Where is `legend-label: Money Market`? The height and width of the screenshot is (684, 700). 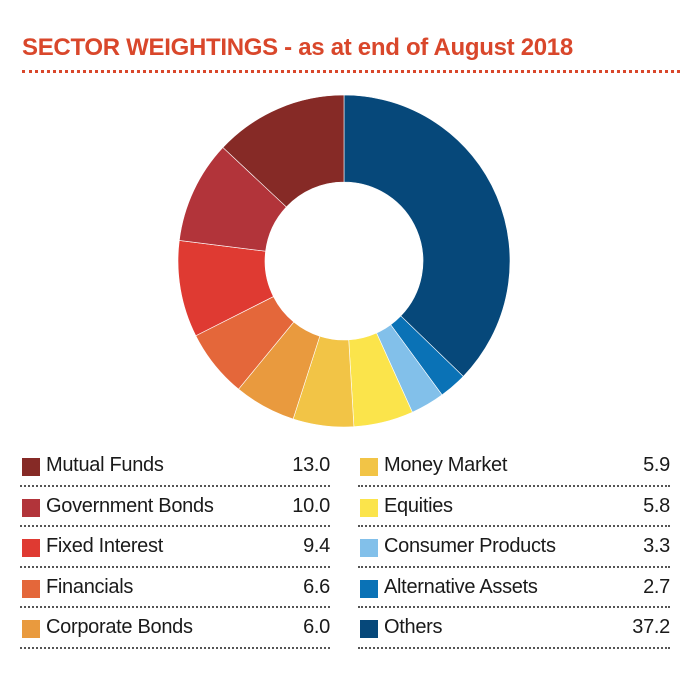 legend-label: Money Market is located at coordinates (446, 465).